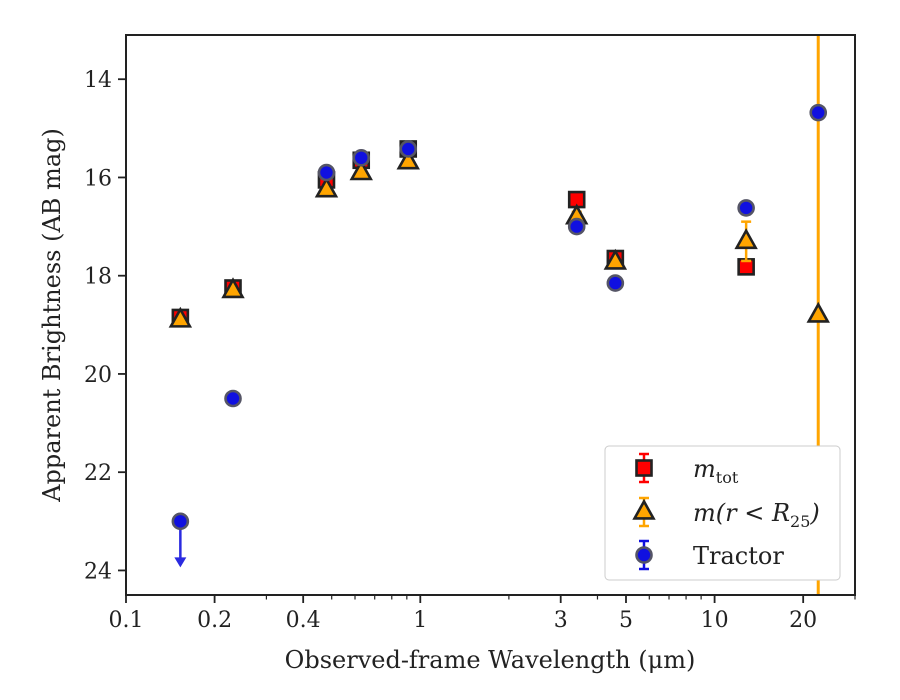 The image size is (900, 700). I want to click on x-tick-label: 0.2, so click(214, 620).